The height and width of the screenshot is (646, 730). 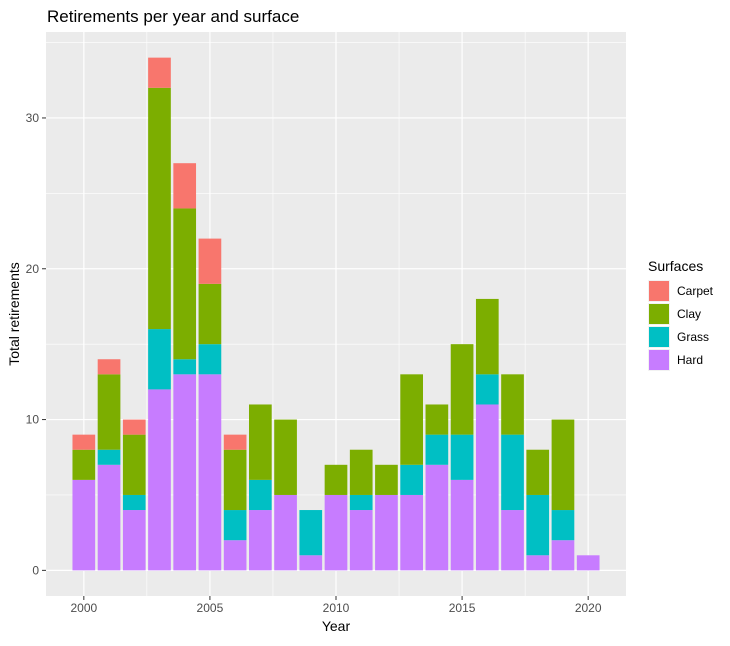 I want to click on bar-segment-hard-2017, so click(x=512, y=540).